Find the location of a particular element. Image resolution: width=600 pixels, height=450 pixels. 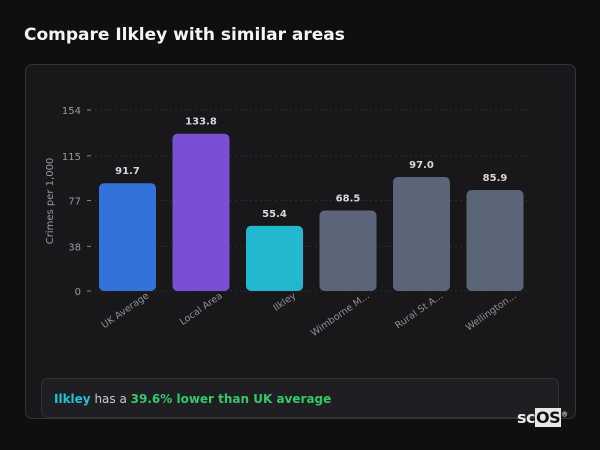

data-label: 55.4 is located at coordinates (274, 214).